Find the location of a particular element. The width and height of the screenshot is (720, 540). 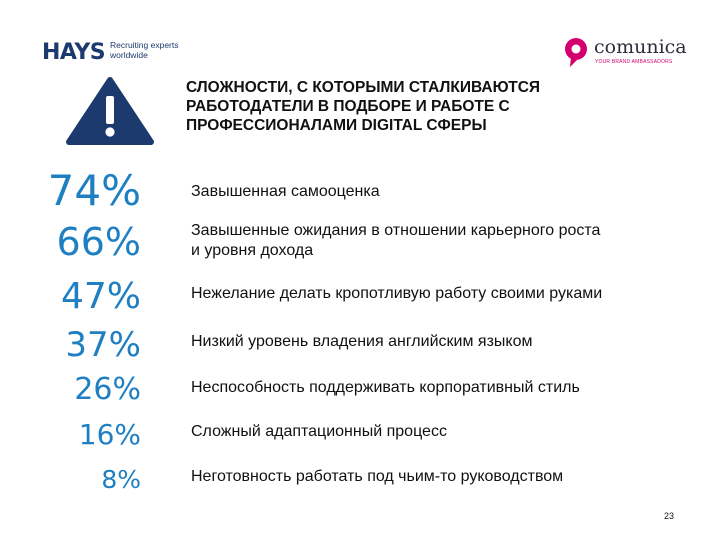

comunica-logo: comunica YOUR BRAND AMBASSADORS is located at coordinates (627, 53).